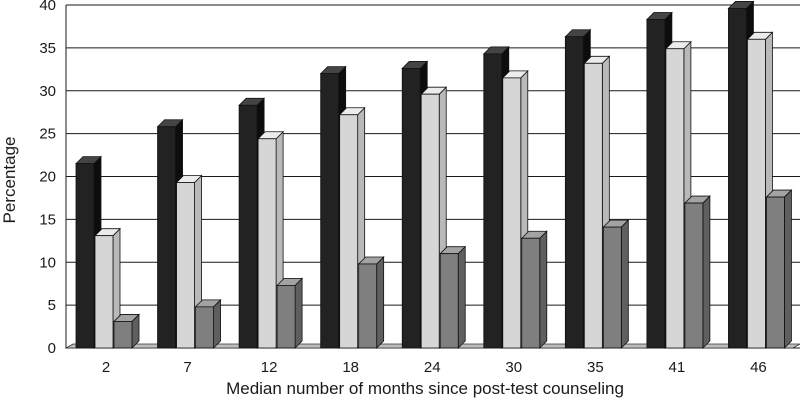 This screenshot has width=800, height=405. What do you see at coordinates (350, 367) in the screenshot?
I see `x-tick-label-18: 18` at bounding box center [350, 367].